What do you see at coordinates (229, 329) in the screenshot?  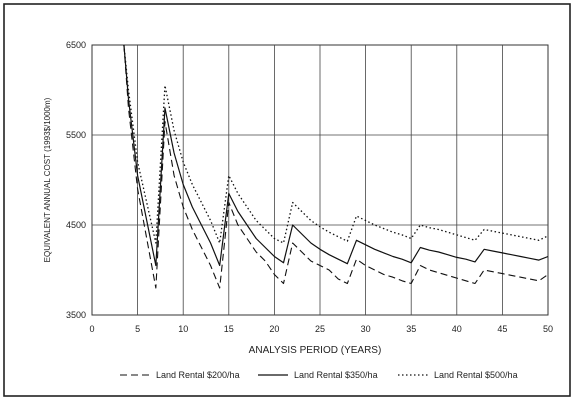 I see `x-tick-label: 15` at bounding box center [229, 329].